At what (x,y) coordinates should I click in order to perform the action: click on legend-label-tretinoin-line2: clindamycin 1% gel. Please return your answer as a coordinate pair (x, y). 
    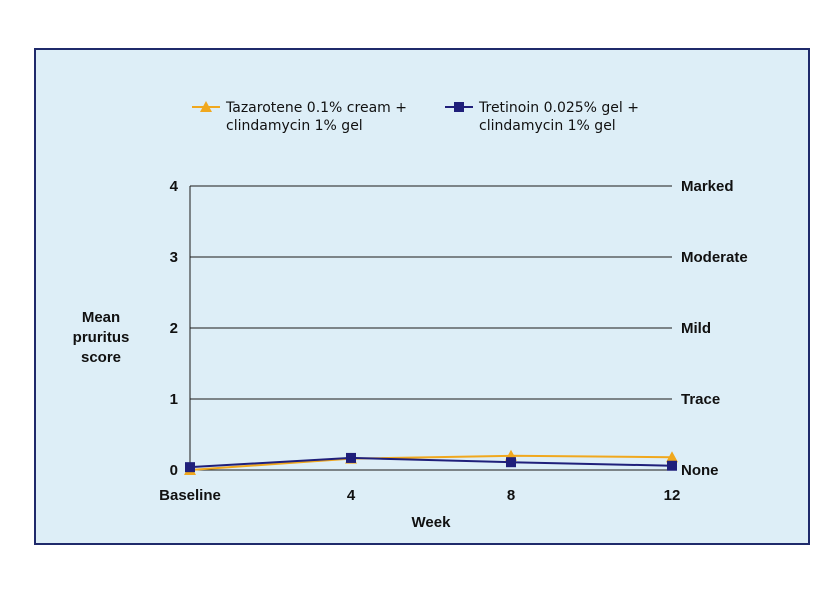
    Looking at the image, I should click on (547, 126).